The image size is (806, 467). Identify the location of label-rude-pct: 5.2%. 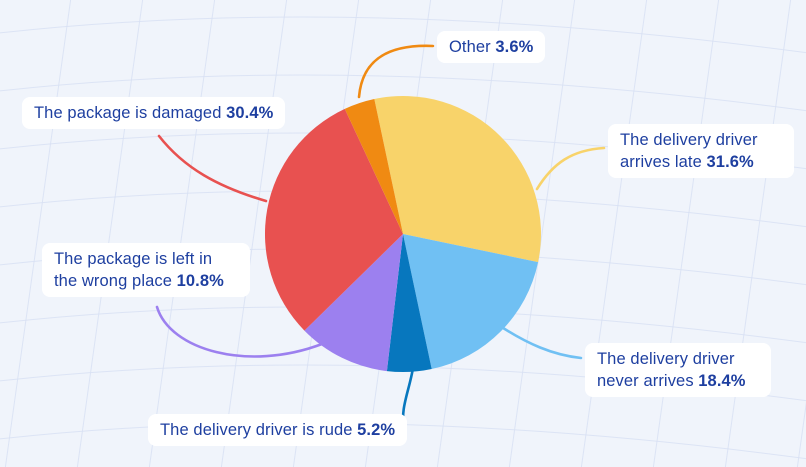
(376, 430).